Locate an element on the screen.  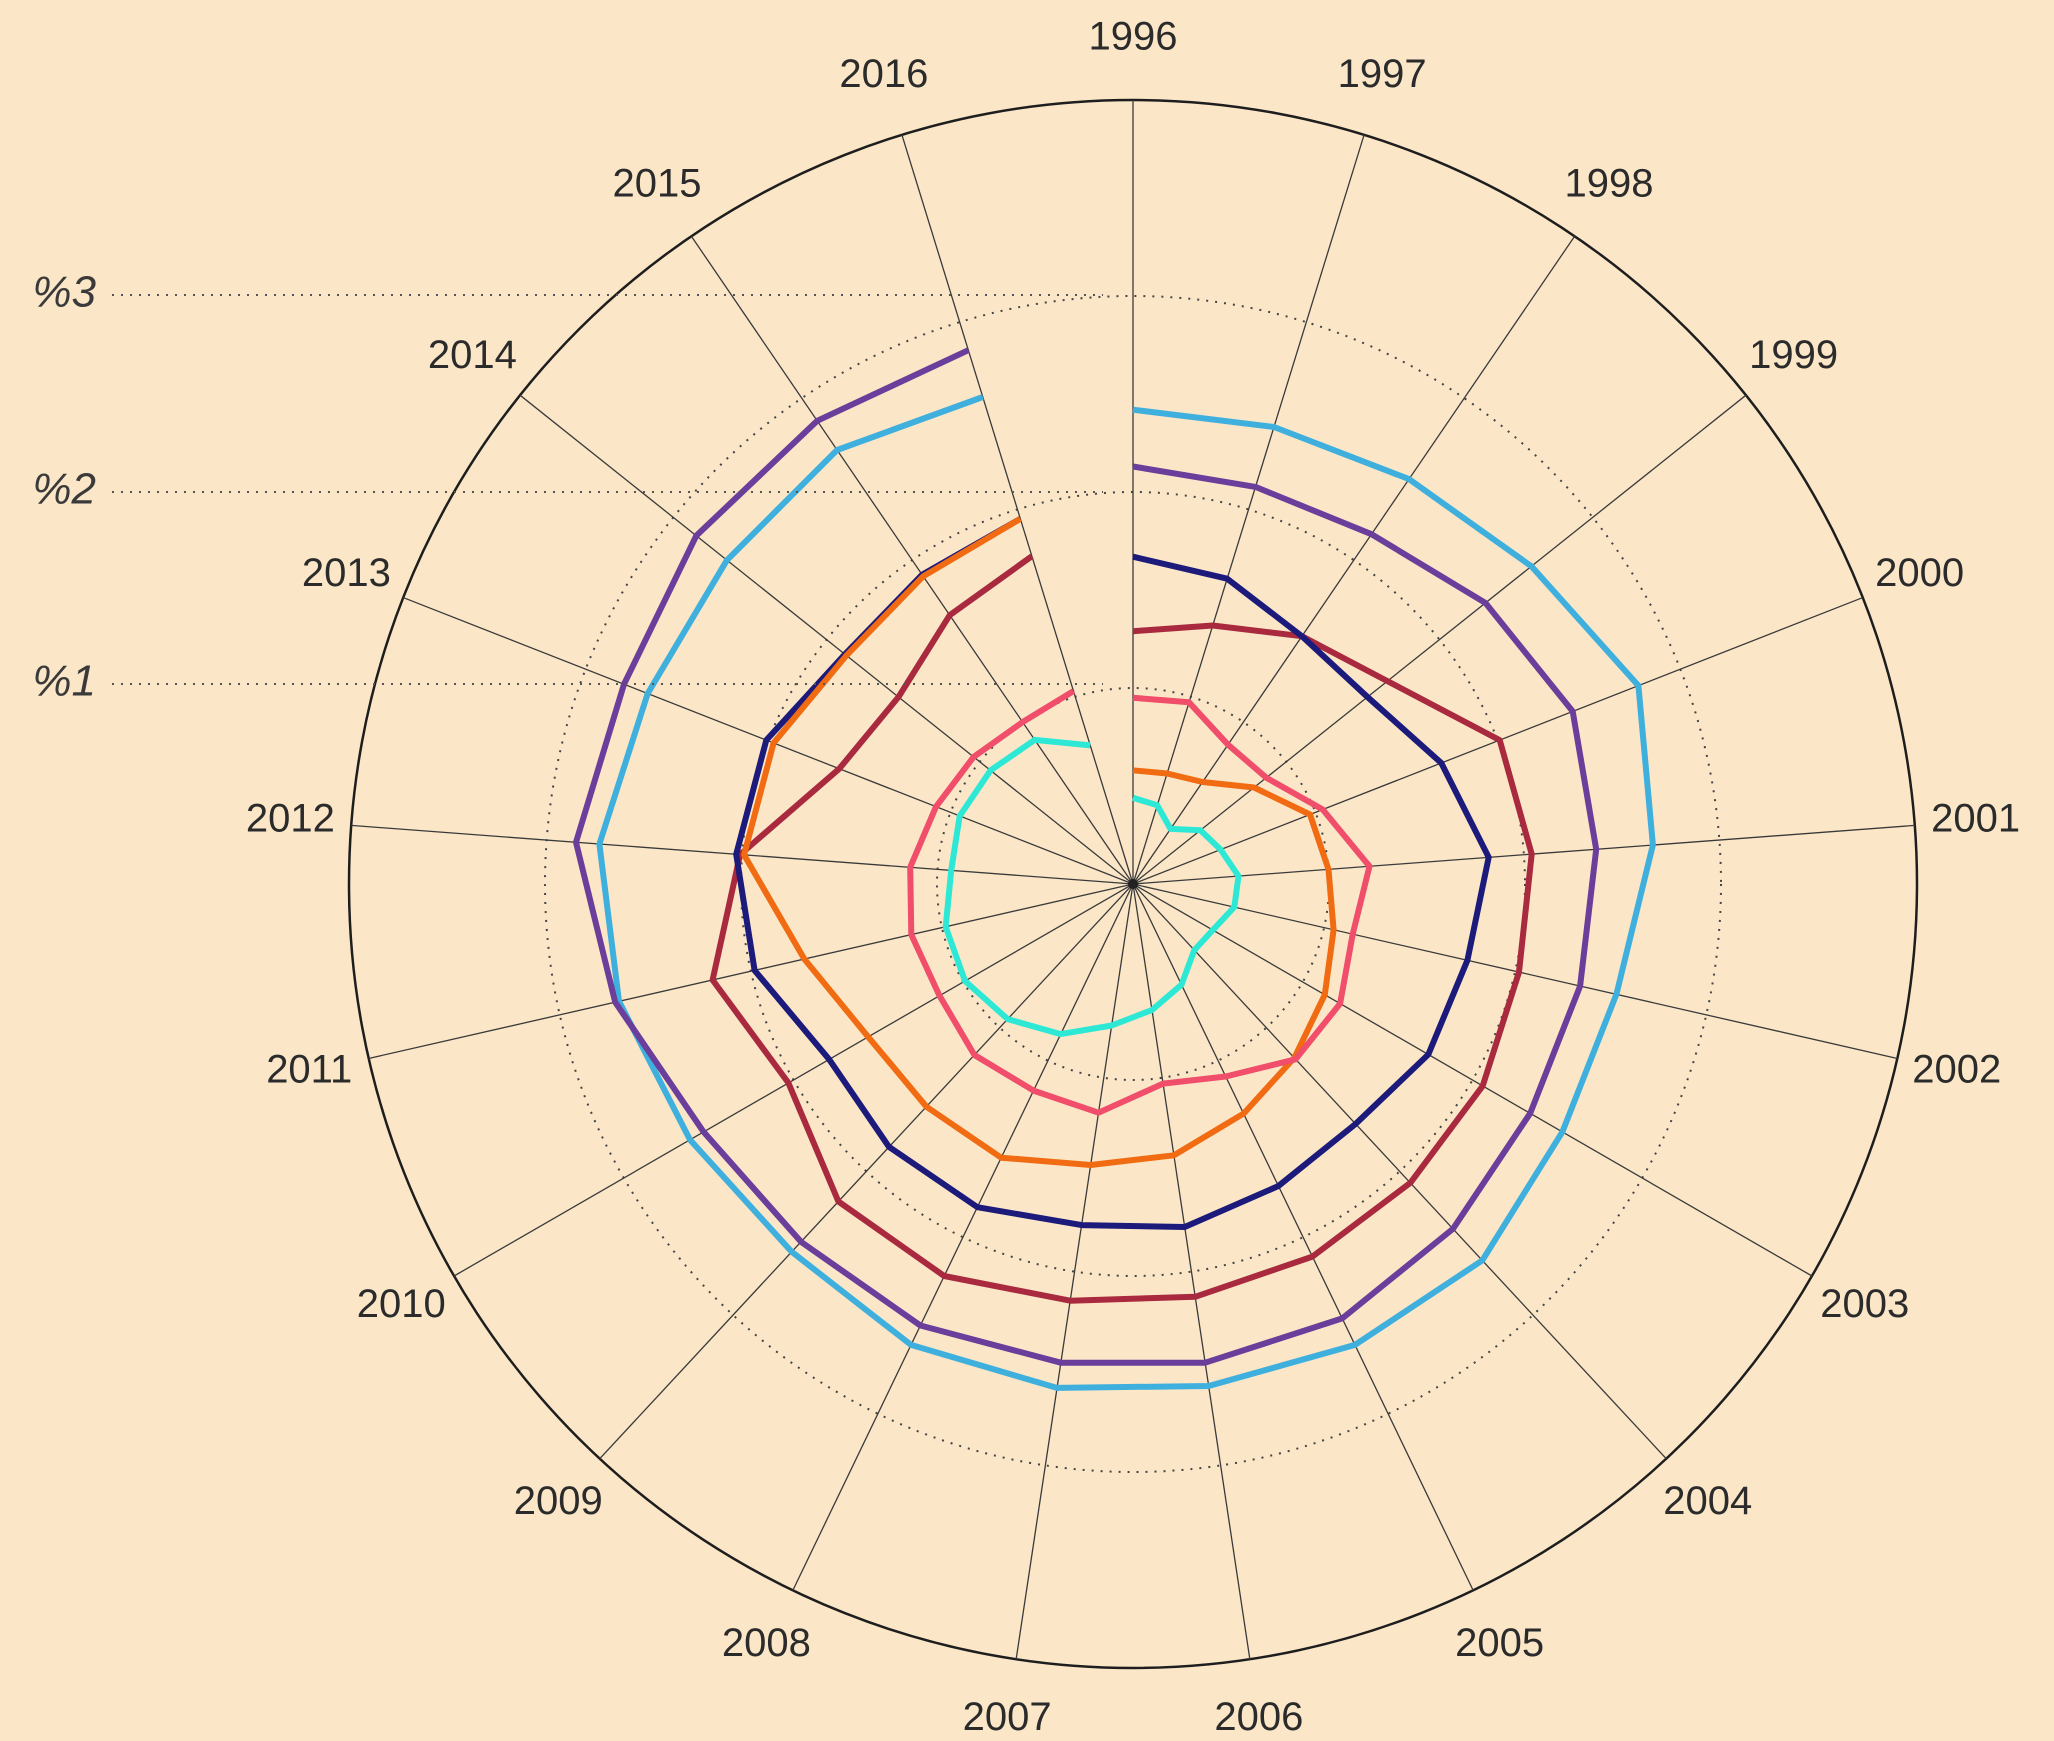
spoke-2016 is located at coordinates (1017, 509).